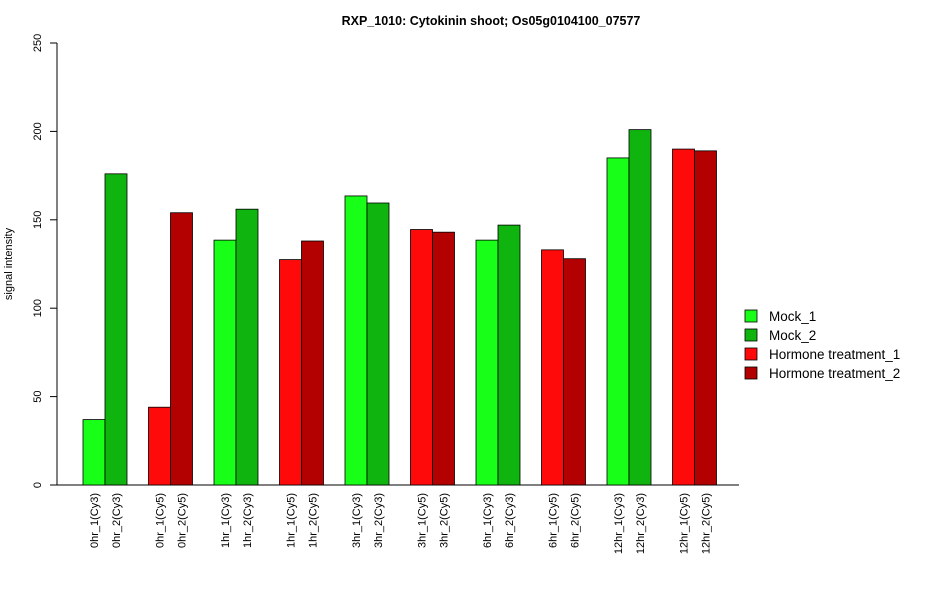 Image resolution: width=950 pixels, height=600 pixels. Describe the element at coordinates (357, 520) in the screenshot. I see `x-tick-label: 3hr_1(Cy3)` at that location.